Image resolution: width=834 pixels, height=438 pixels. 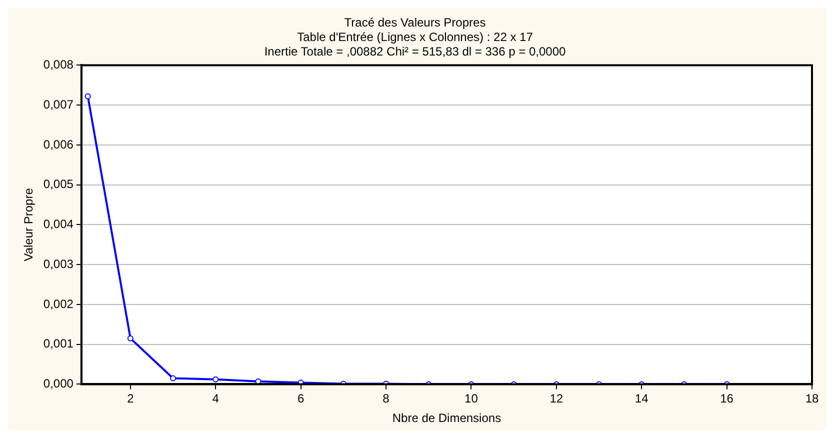 I want to click on y-tick-label: 0,003, so click(x=58, y=263).